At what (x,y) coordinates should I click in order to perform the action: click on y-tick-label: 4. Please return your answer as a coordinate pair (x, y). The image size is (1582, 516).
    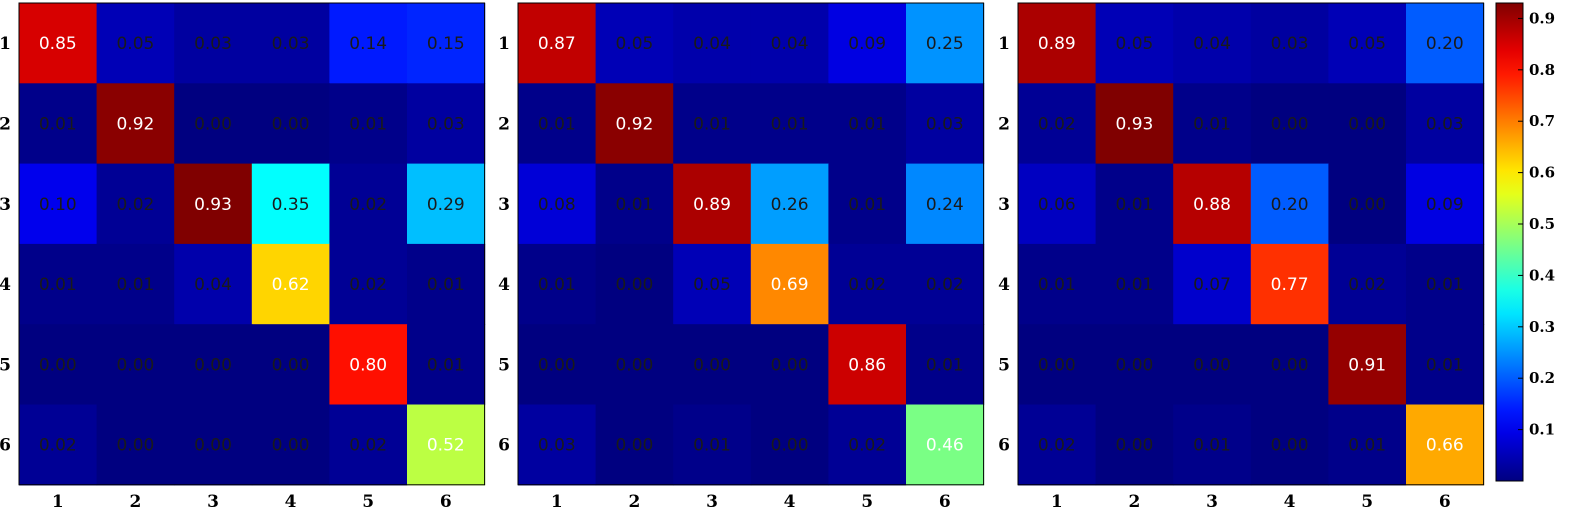
    Looking at the image, I should click on (1004, 285).